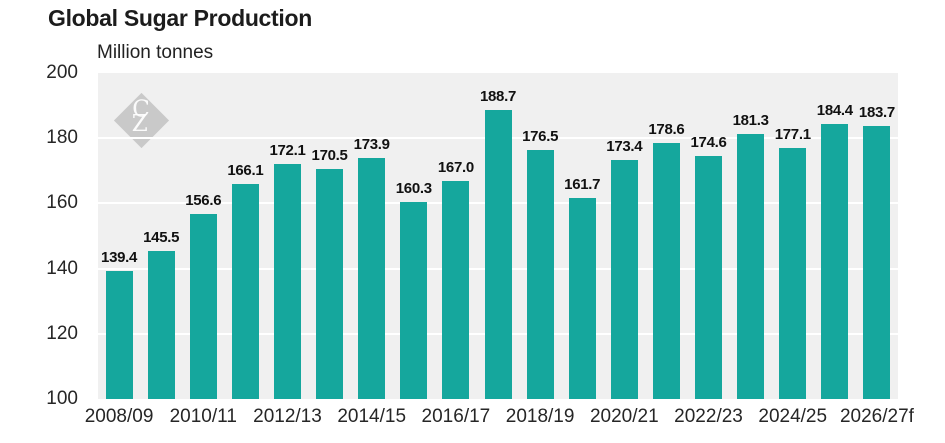  Describe the element at coordinates (161, 324) in the screenshot. I see `bar-2009/10` at that location.